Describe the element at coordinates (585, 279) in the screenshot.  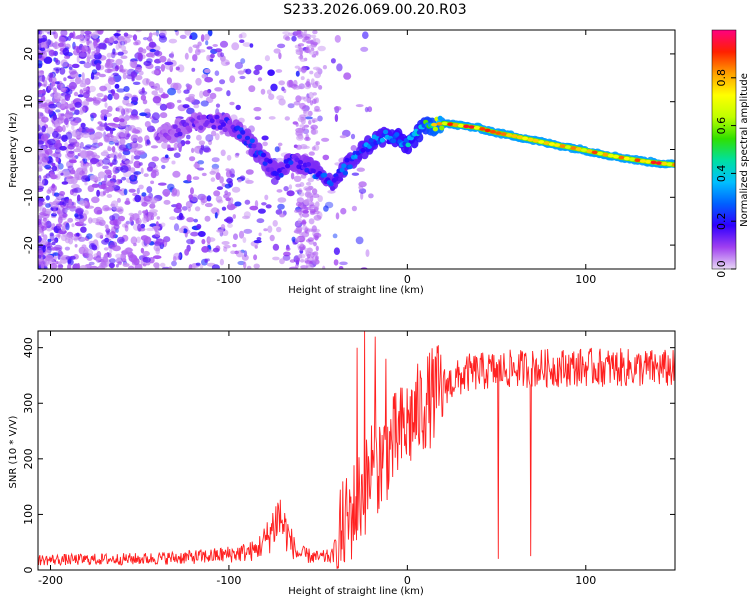
I see `x-tick-label: 100` at that location.